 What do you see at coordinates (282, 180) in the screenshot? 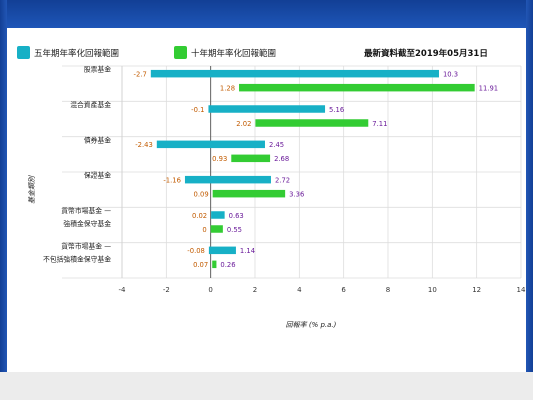
I see `bar-max-label: 2.72` at bounding box center [282, 180].